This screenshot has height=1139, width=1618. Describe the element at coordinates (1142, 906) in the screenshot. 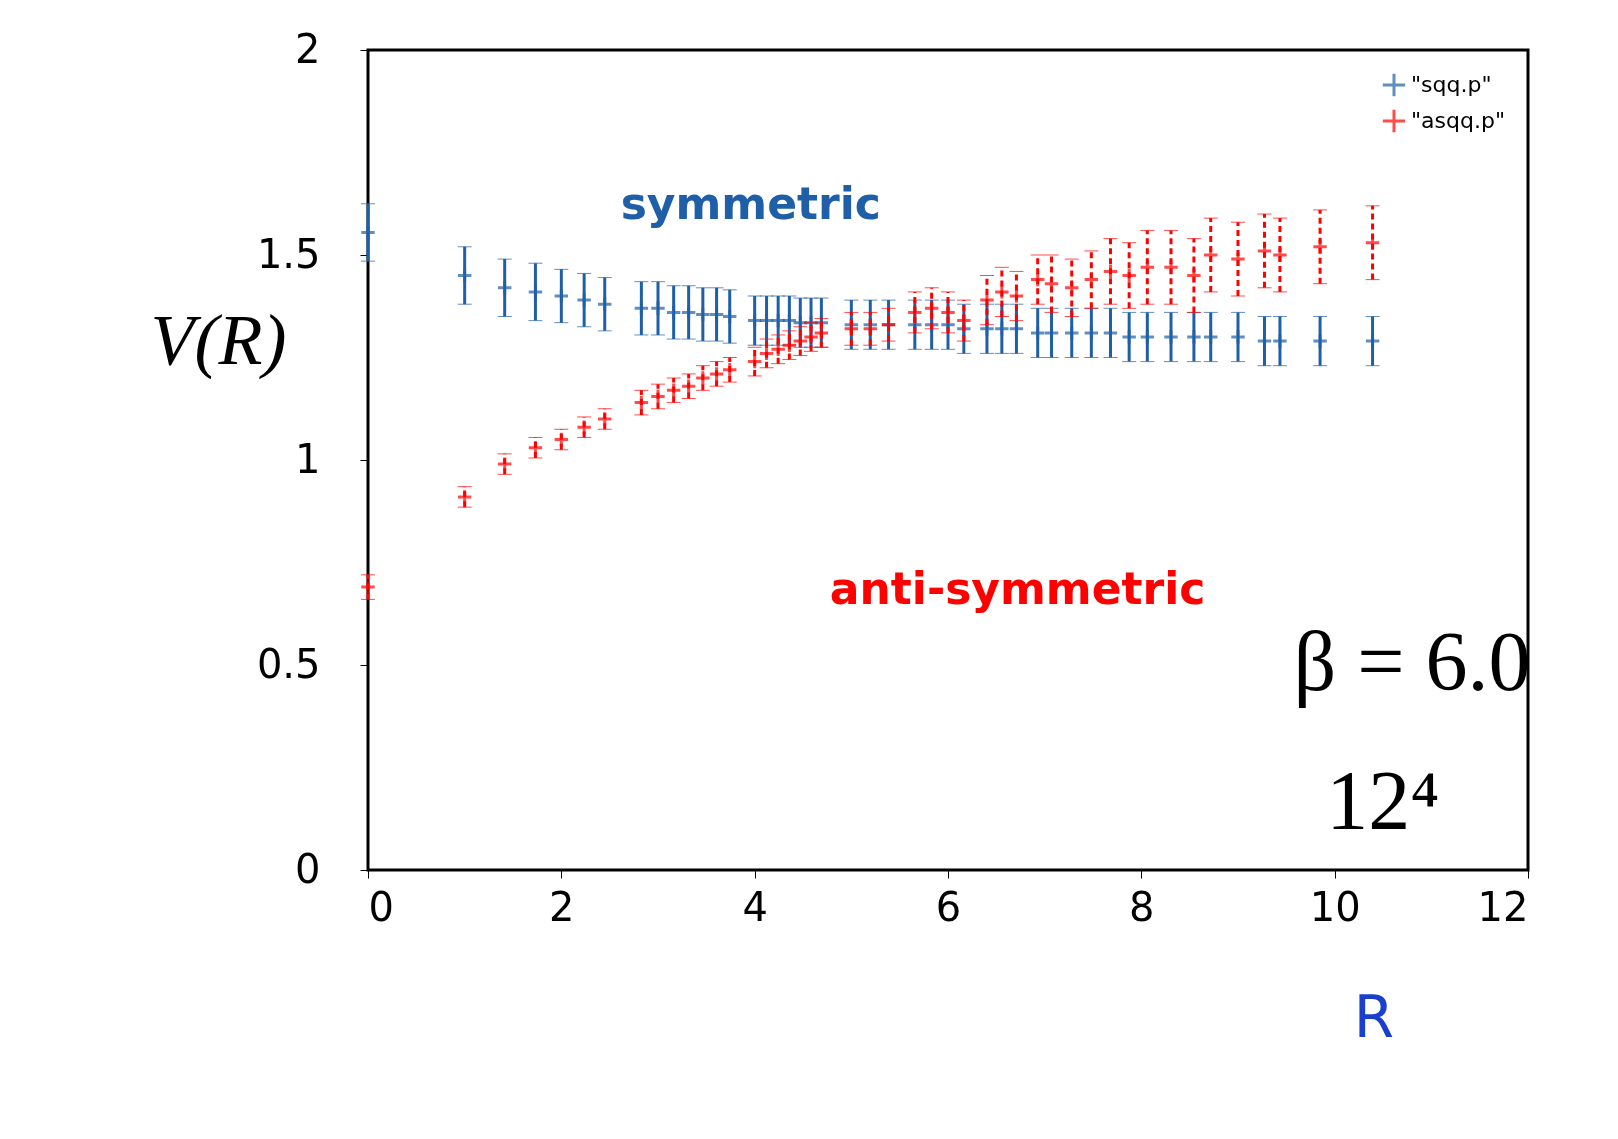

I see `x-tick-label: 8` at that location.